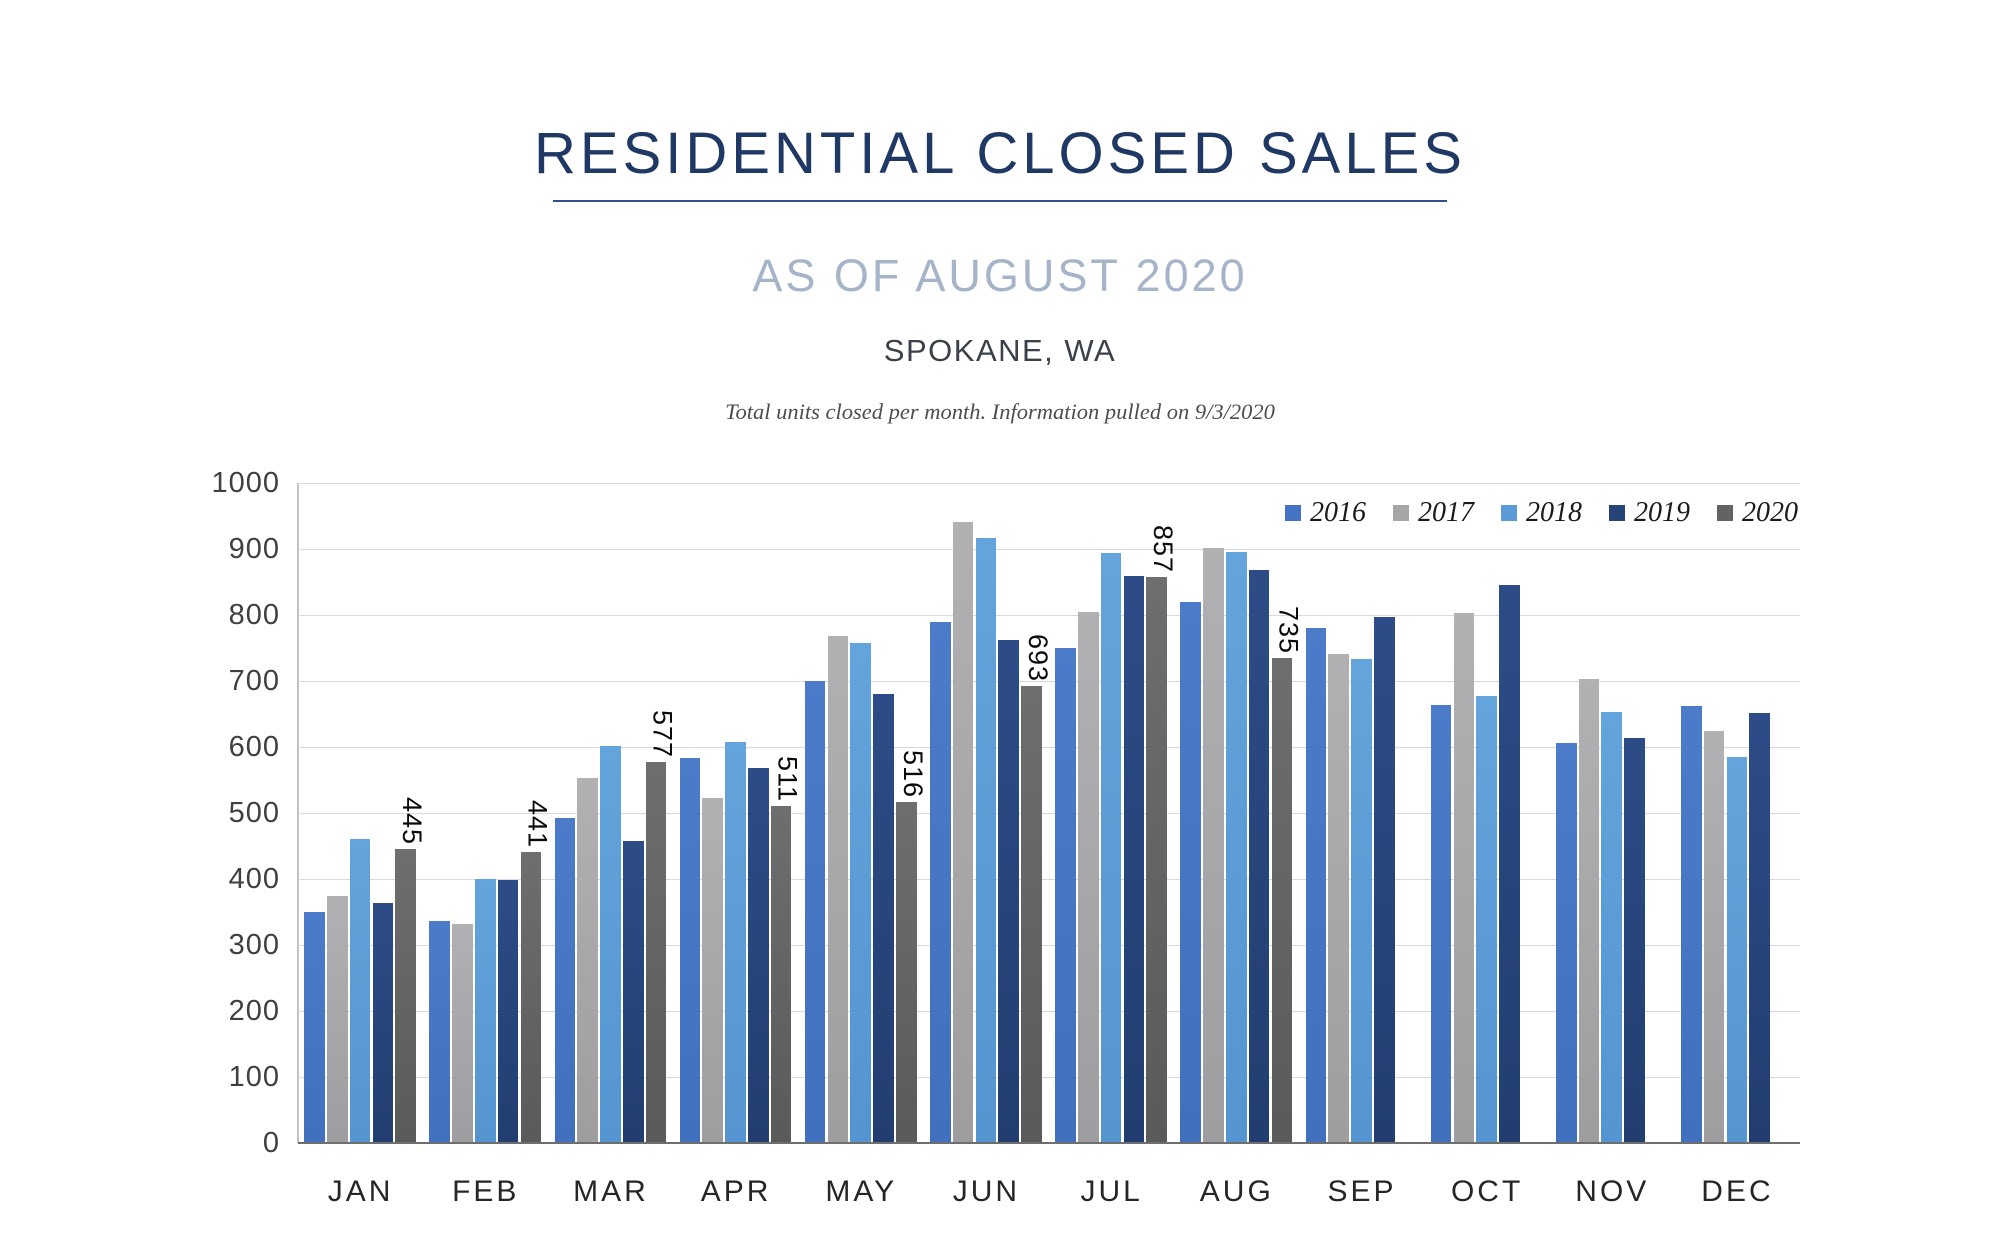 The width and height of the screenshot is (2000, 1250). What do you see at coordinates (1338, 898) in the screenshot?
I see `bar-2017-sep` at bounding box center [1338, 898].